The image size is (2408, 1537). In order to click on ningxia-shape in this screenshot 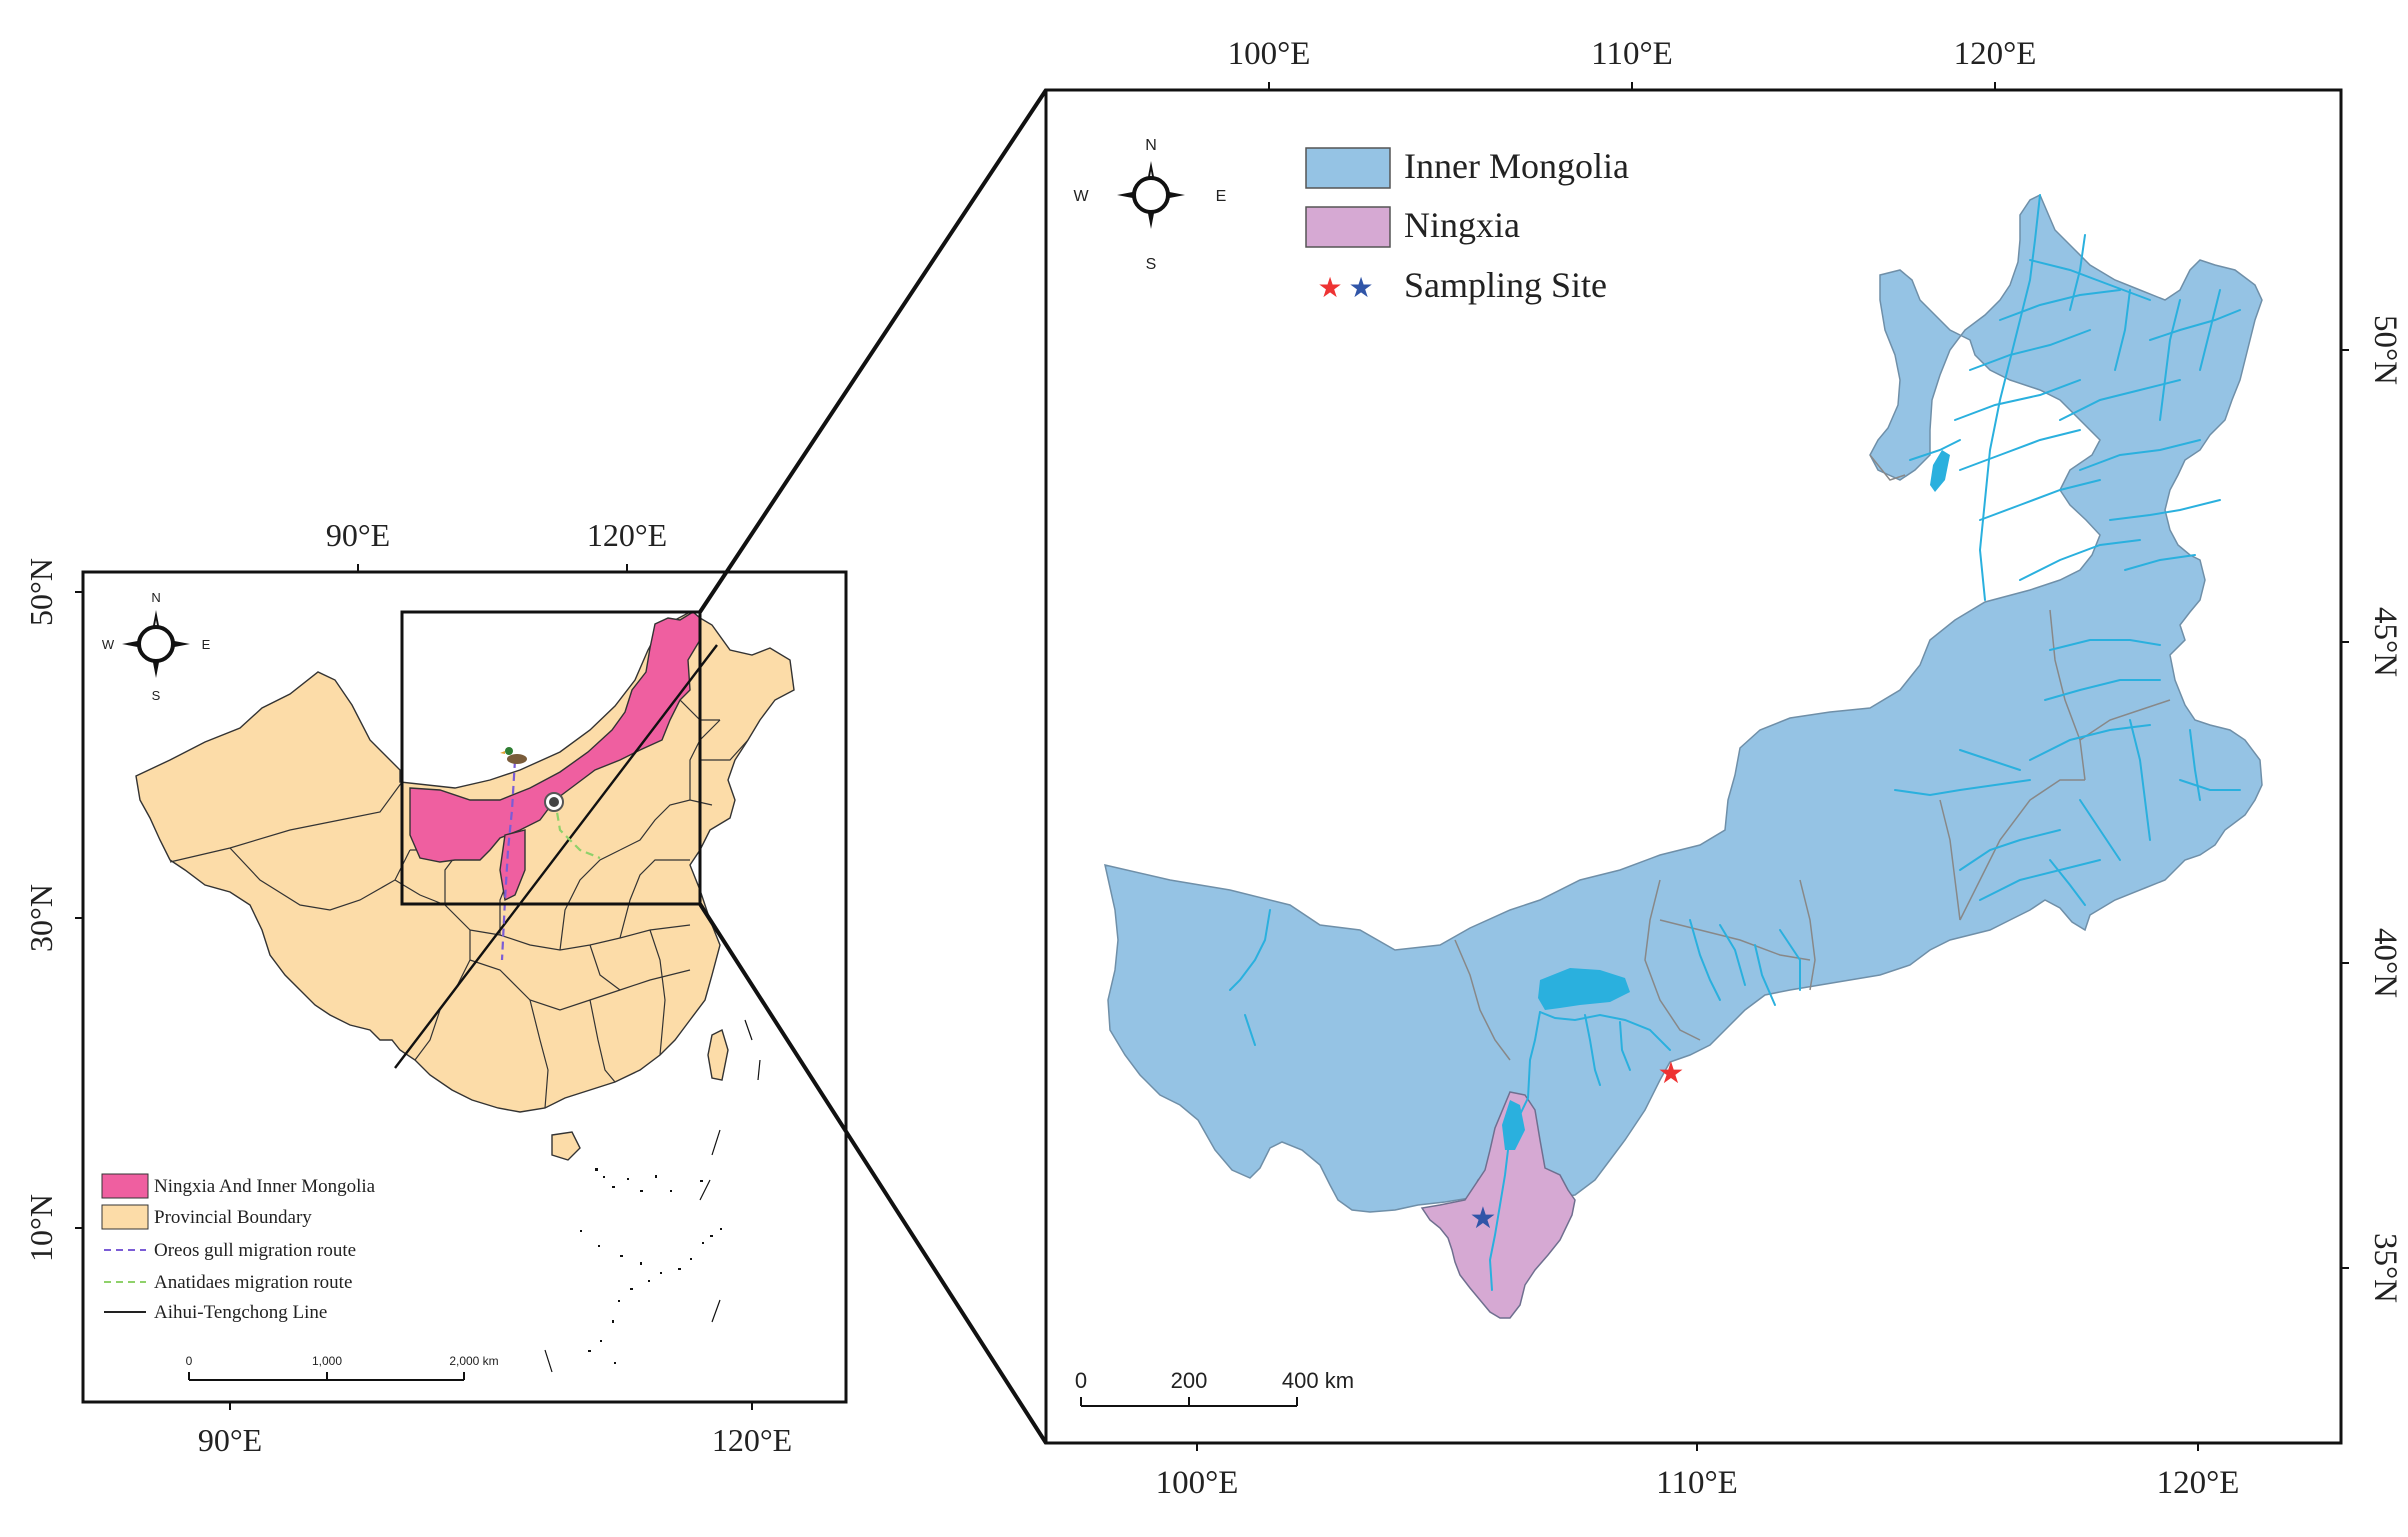, I will do `click(1498, 1205)`.